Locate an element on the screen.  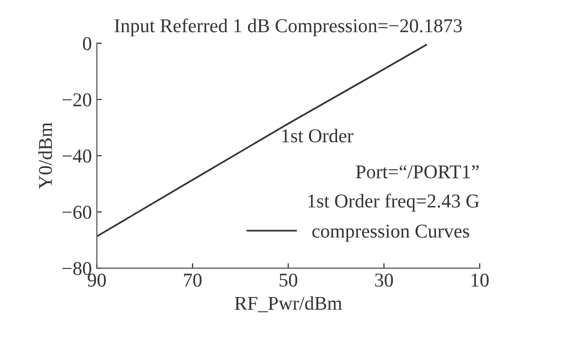
chart-title: Input Referred 1 dB Compression=−20.1873 is located at coordinates (288, 27).